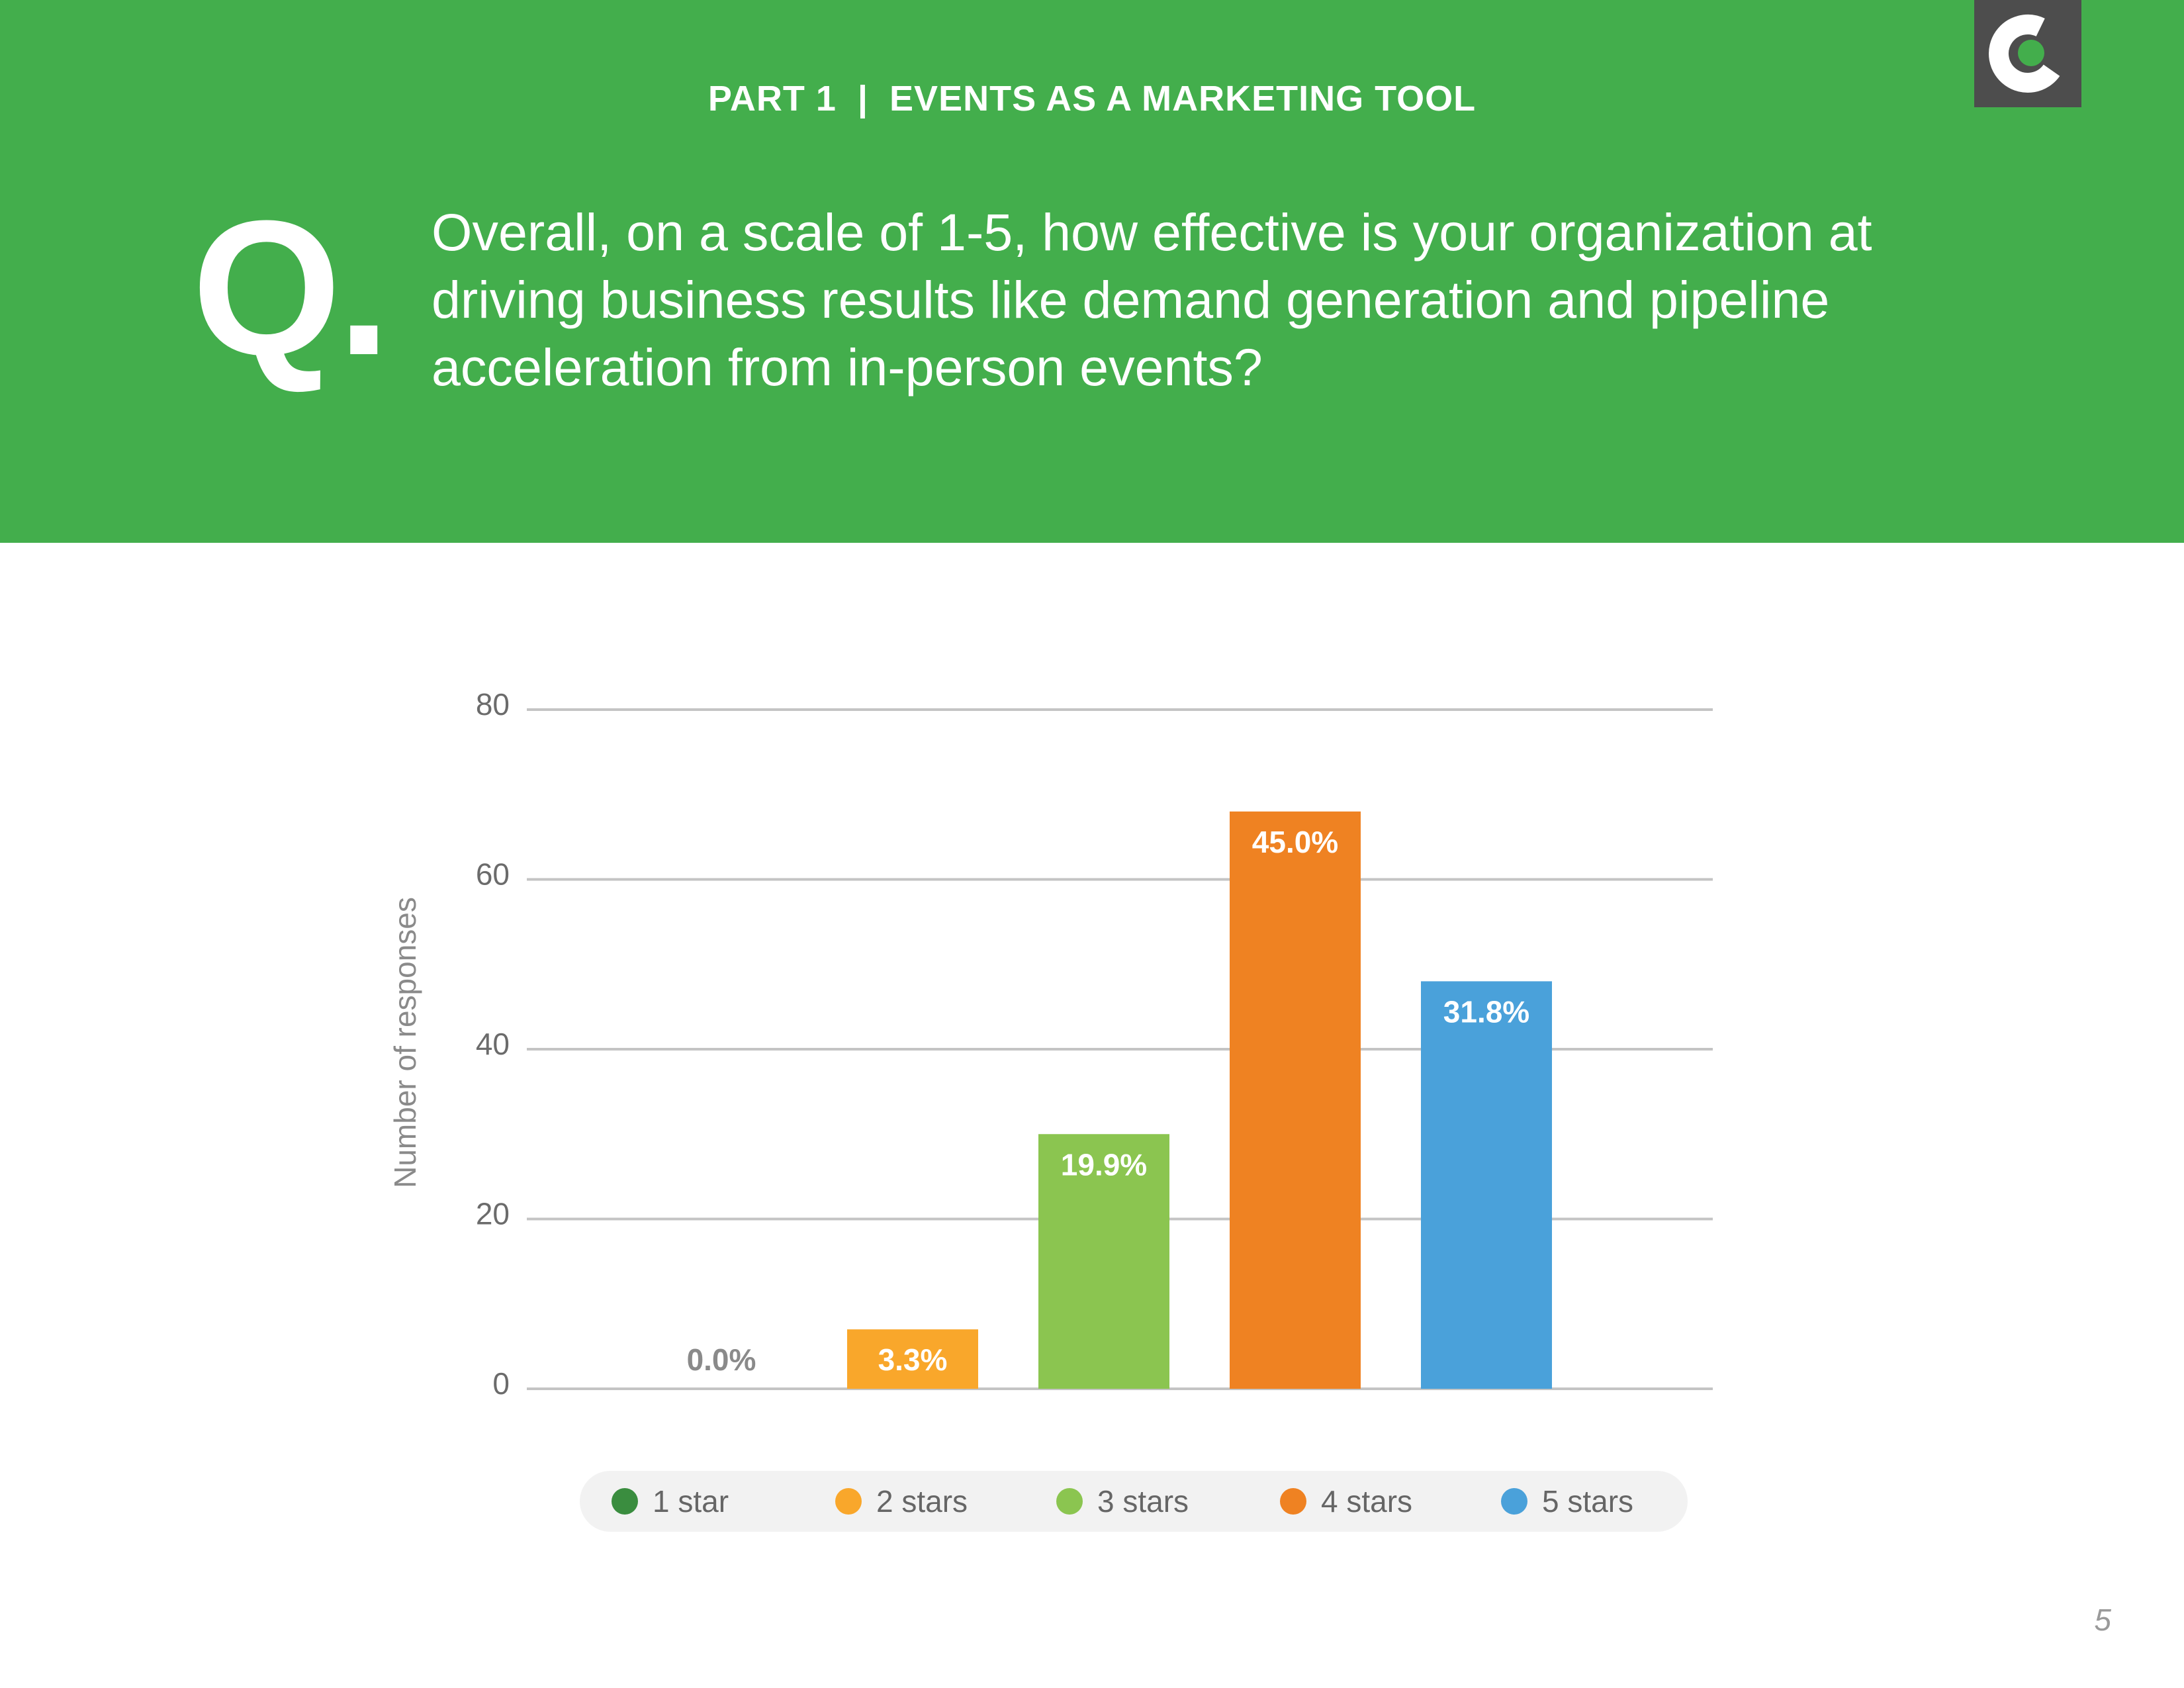  Describe the element at coordinates (1143, 1501) in the screenshot. I see `legend-label: 3 stars` at that location.